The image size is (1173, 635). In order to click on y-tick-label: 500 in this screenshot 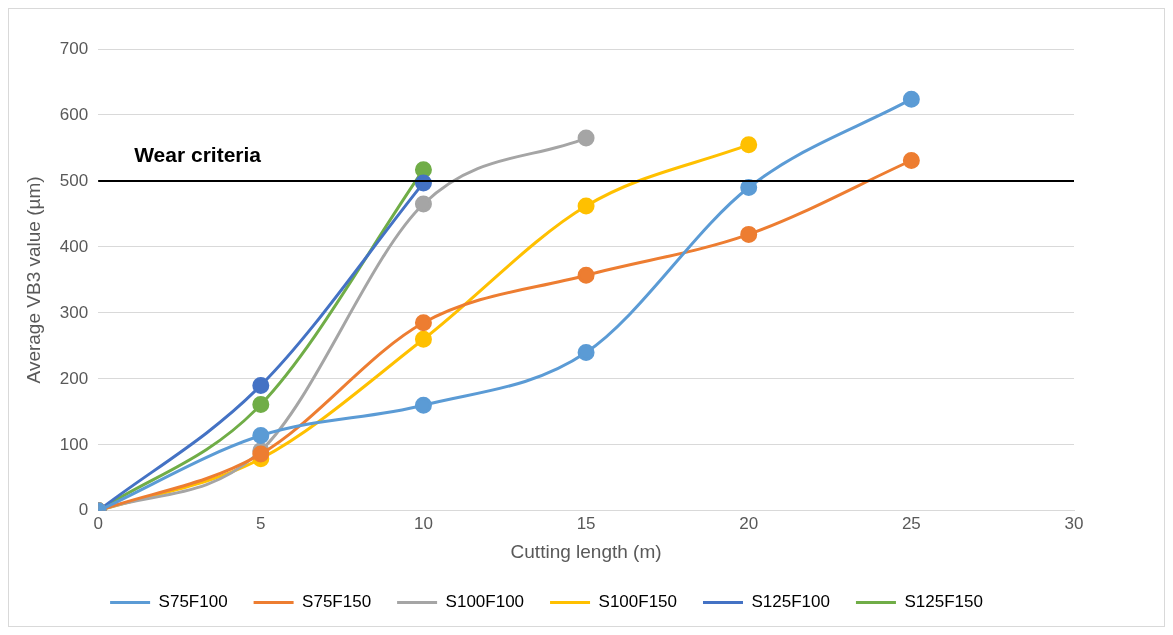, I will do `click(74, 180)`.